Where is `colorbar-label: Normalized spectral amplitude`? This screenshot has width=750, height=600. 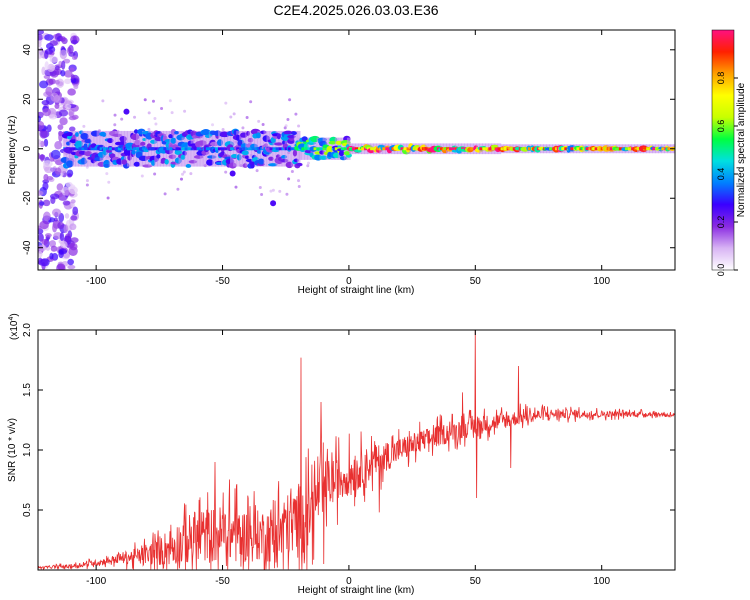
colorbar-label: Normalized spectral amplitude is located at coordinates (741, 149).